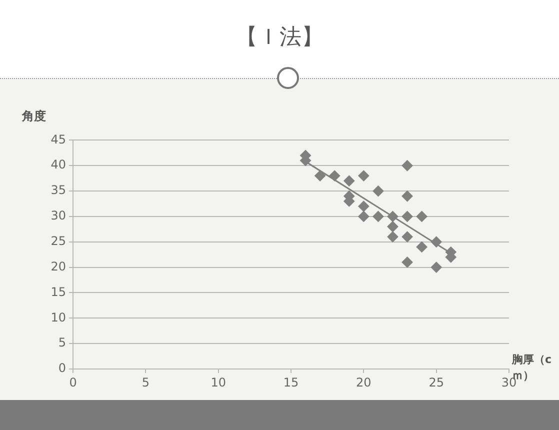  What do you see at coordinates (58, 241) in the screenshot?
I see `y-tick-label: 25` at bounding box center [58, 241].